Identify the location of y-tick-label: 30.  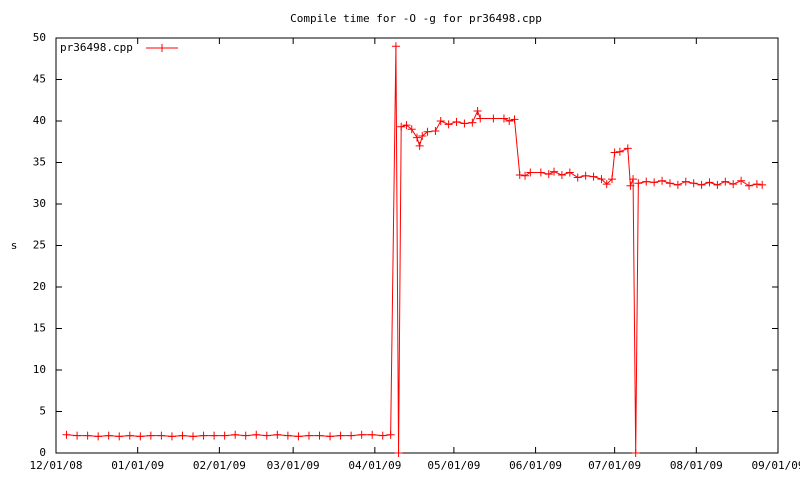
(39, 203).